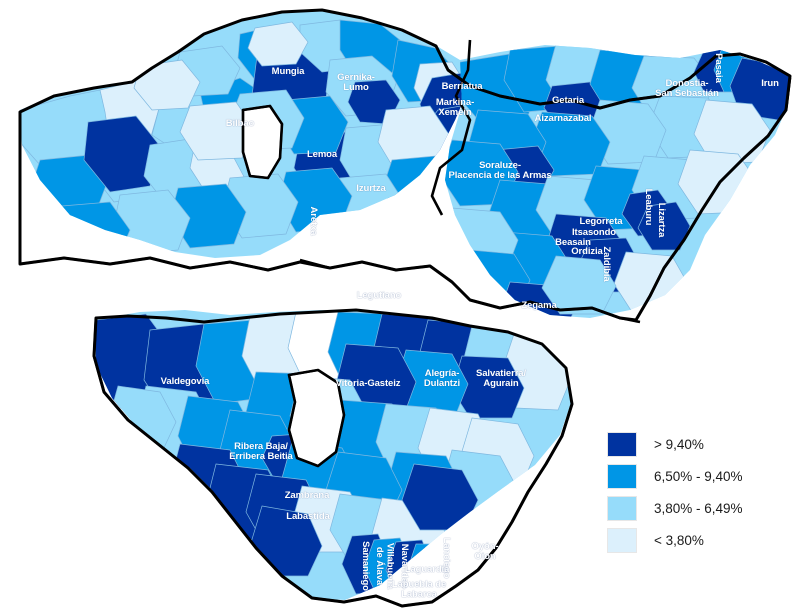  I want to click on legend-label-1: 6,50% - 9,40%, so click(698, 476).